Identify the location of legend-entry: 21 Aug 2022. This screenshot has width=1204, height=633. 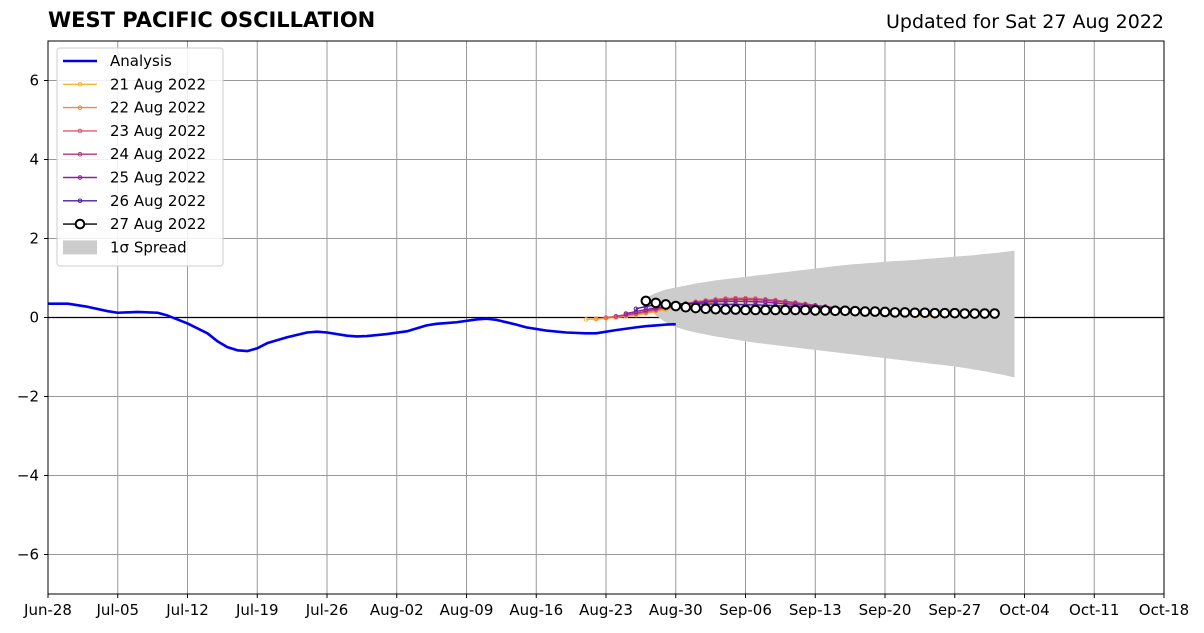
(134, 84).